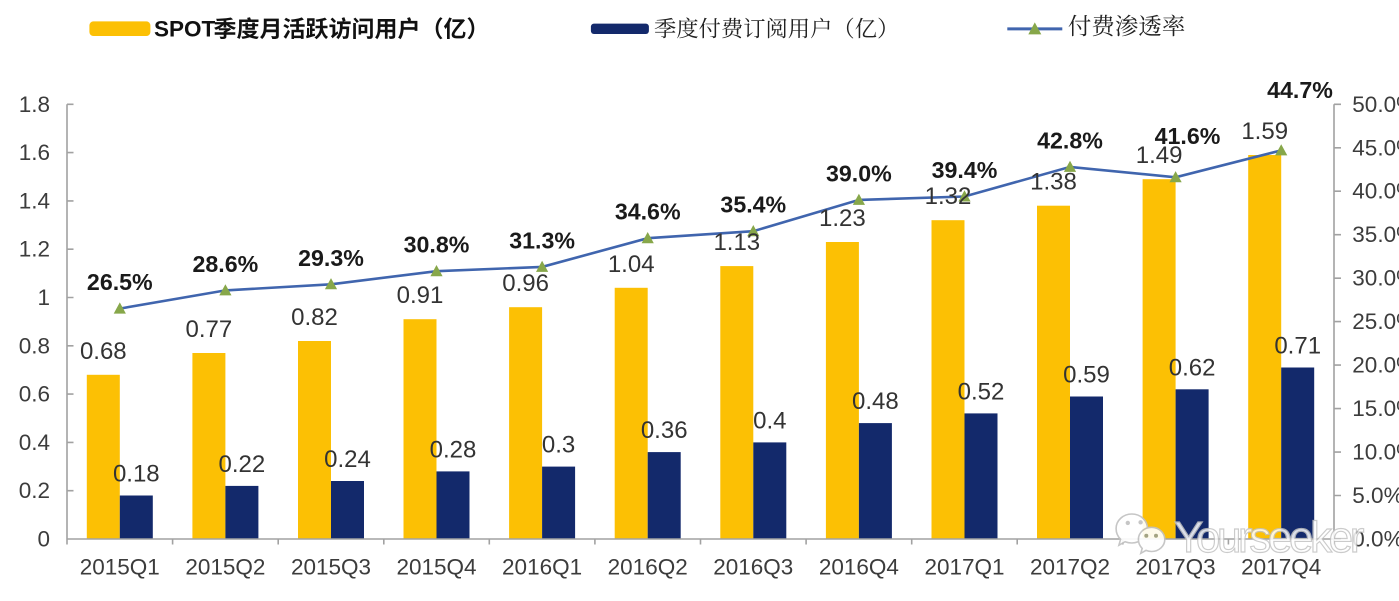 The width and height of the screenshot is (1399, 601). I want to click on svg-text: 2017Q4, so click(1281, 567).